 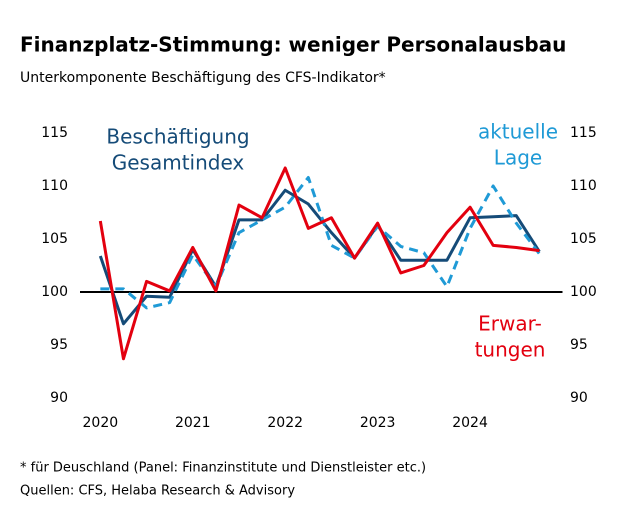 What do you see at coordinates (378, 423) in the screenshot?
I see `x-tick-label: 2023` at bounding box center [378, 423].